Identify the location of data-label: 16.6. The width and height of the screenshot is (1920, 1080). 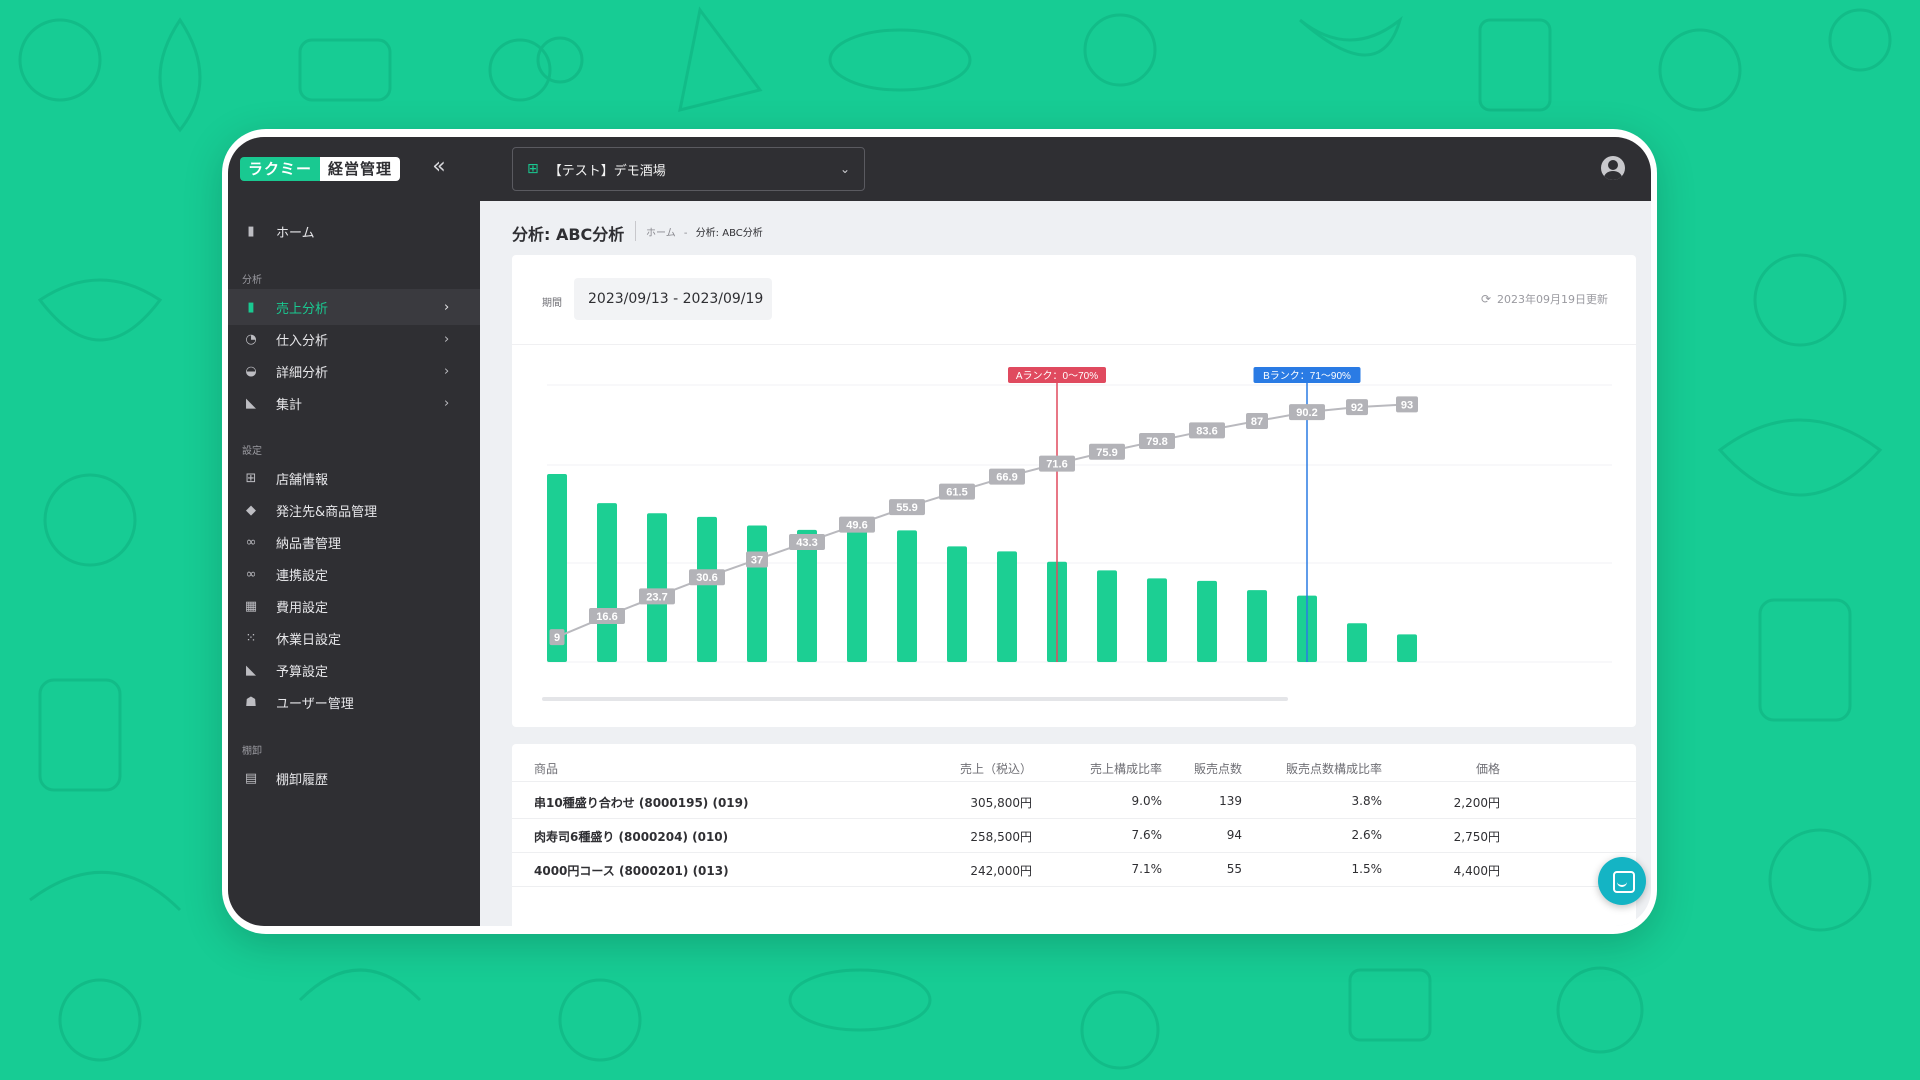
(606, 617).